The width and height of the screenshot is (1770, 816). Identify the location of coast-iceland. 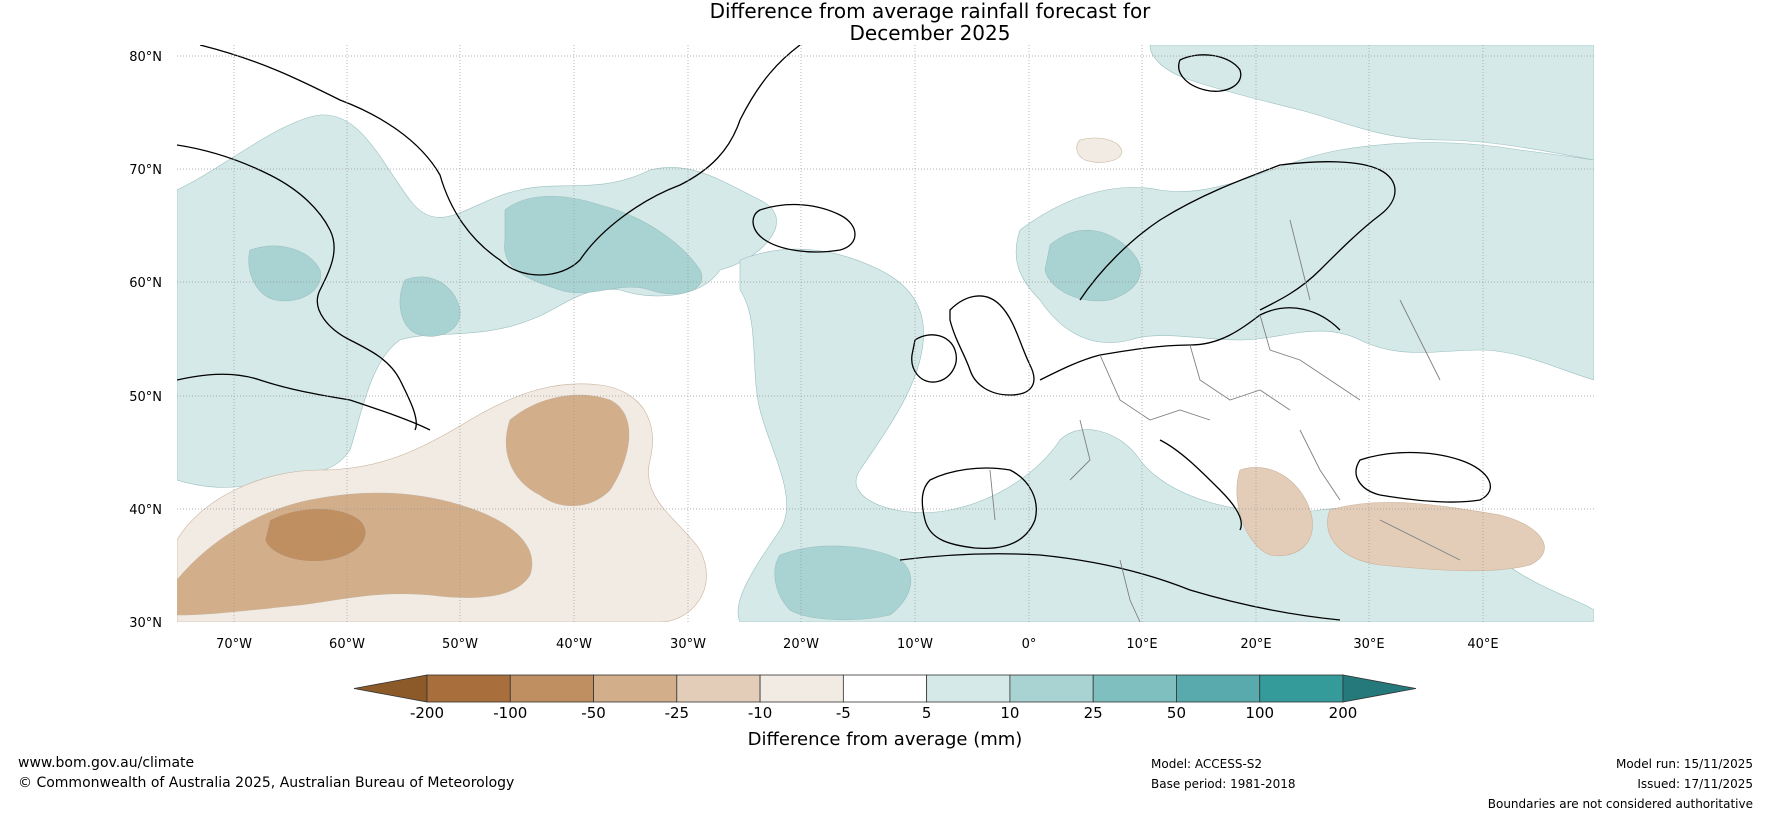
(804, 228).